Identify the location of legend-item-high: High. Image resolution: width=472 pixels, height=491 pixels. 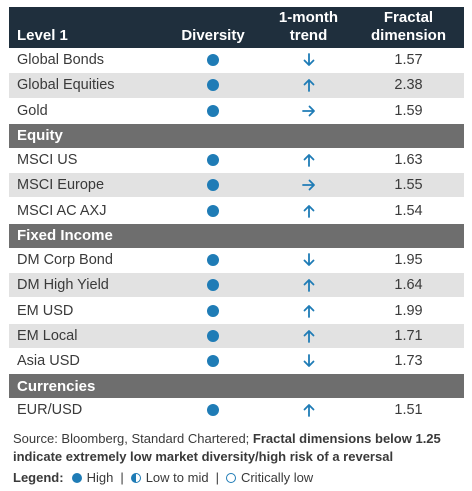
(92, 477).